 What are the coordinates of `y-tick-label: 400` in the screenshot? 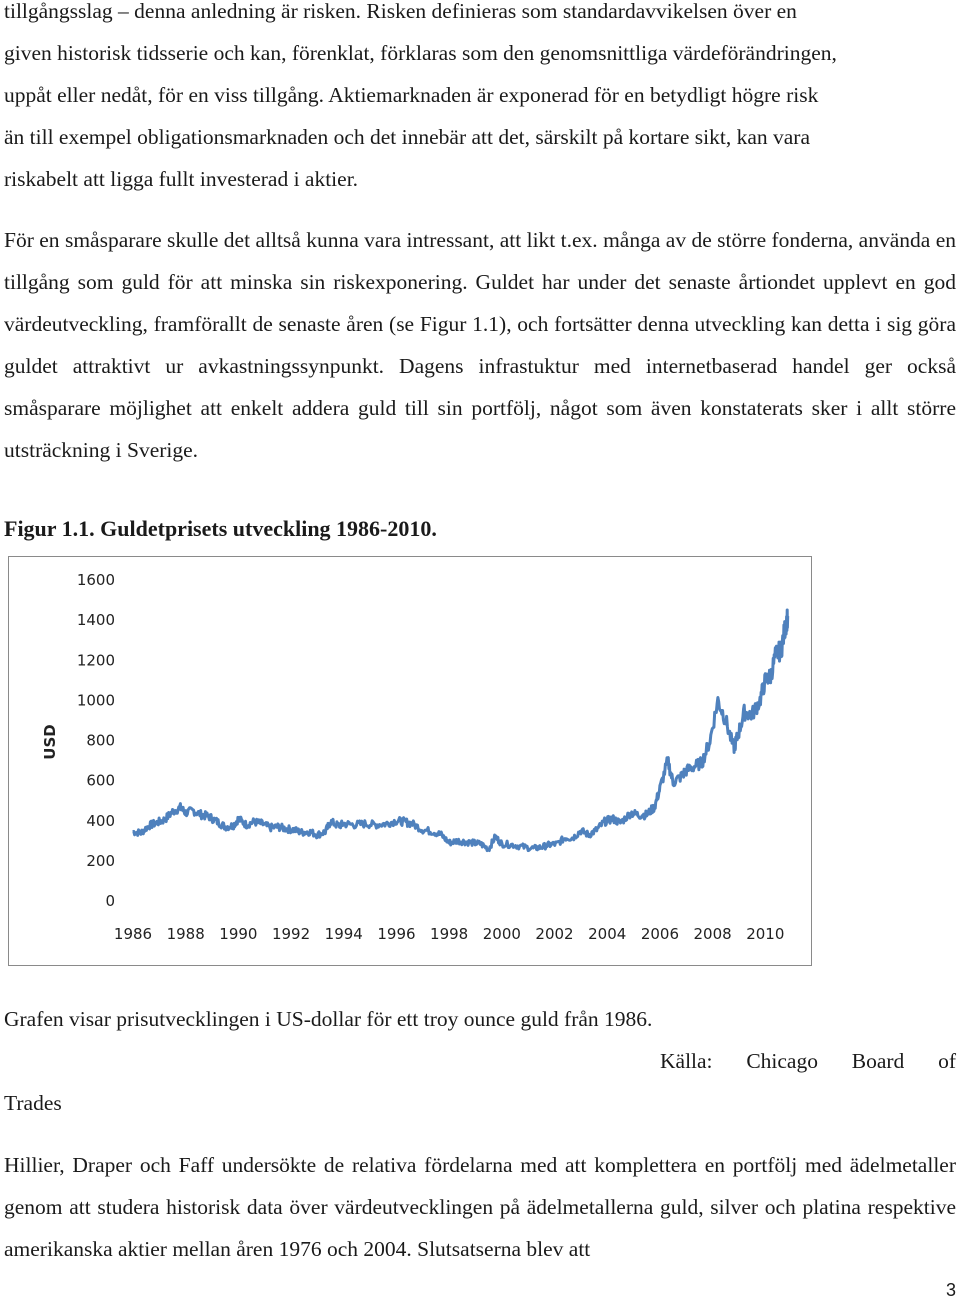 It's located at (100, 821).